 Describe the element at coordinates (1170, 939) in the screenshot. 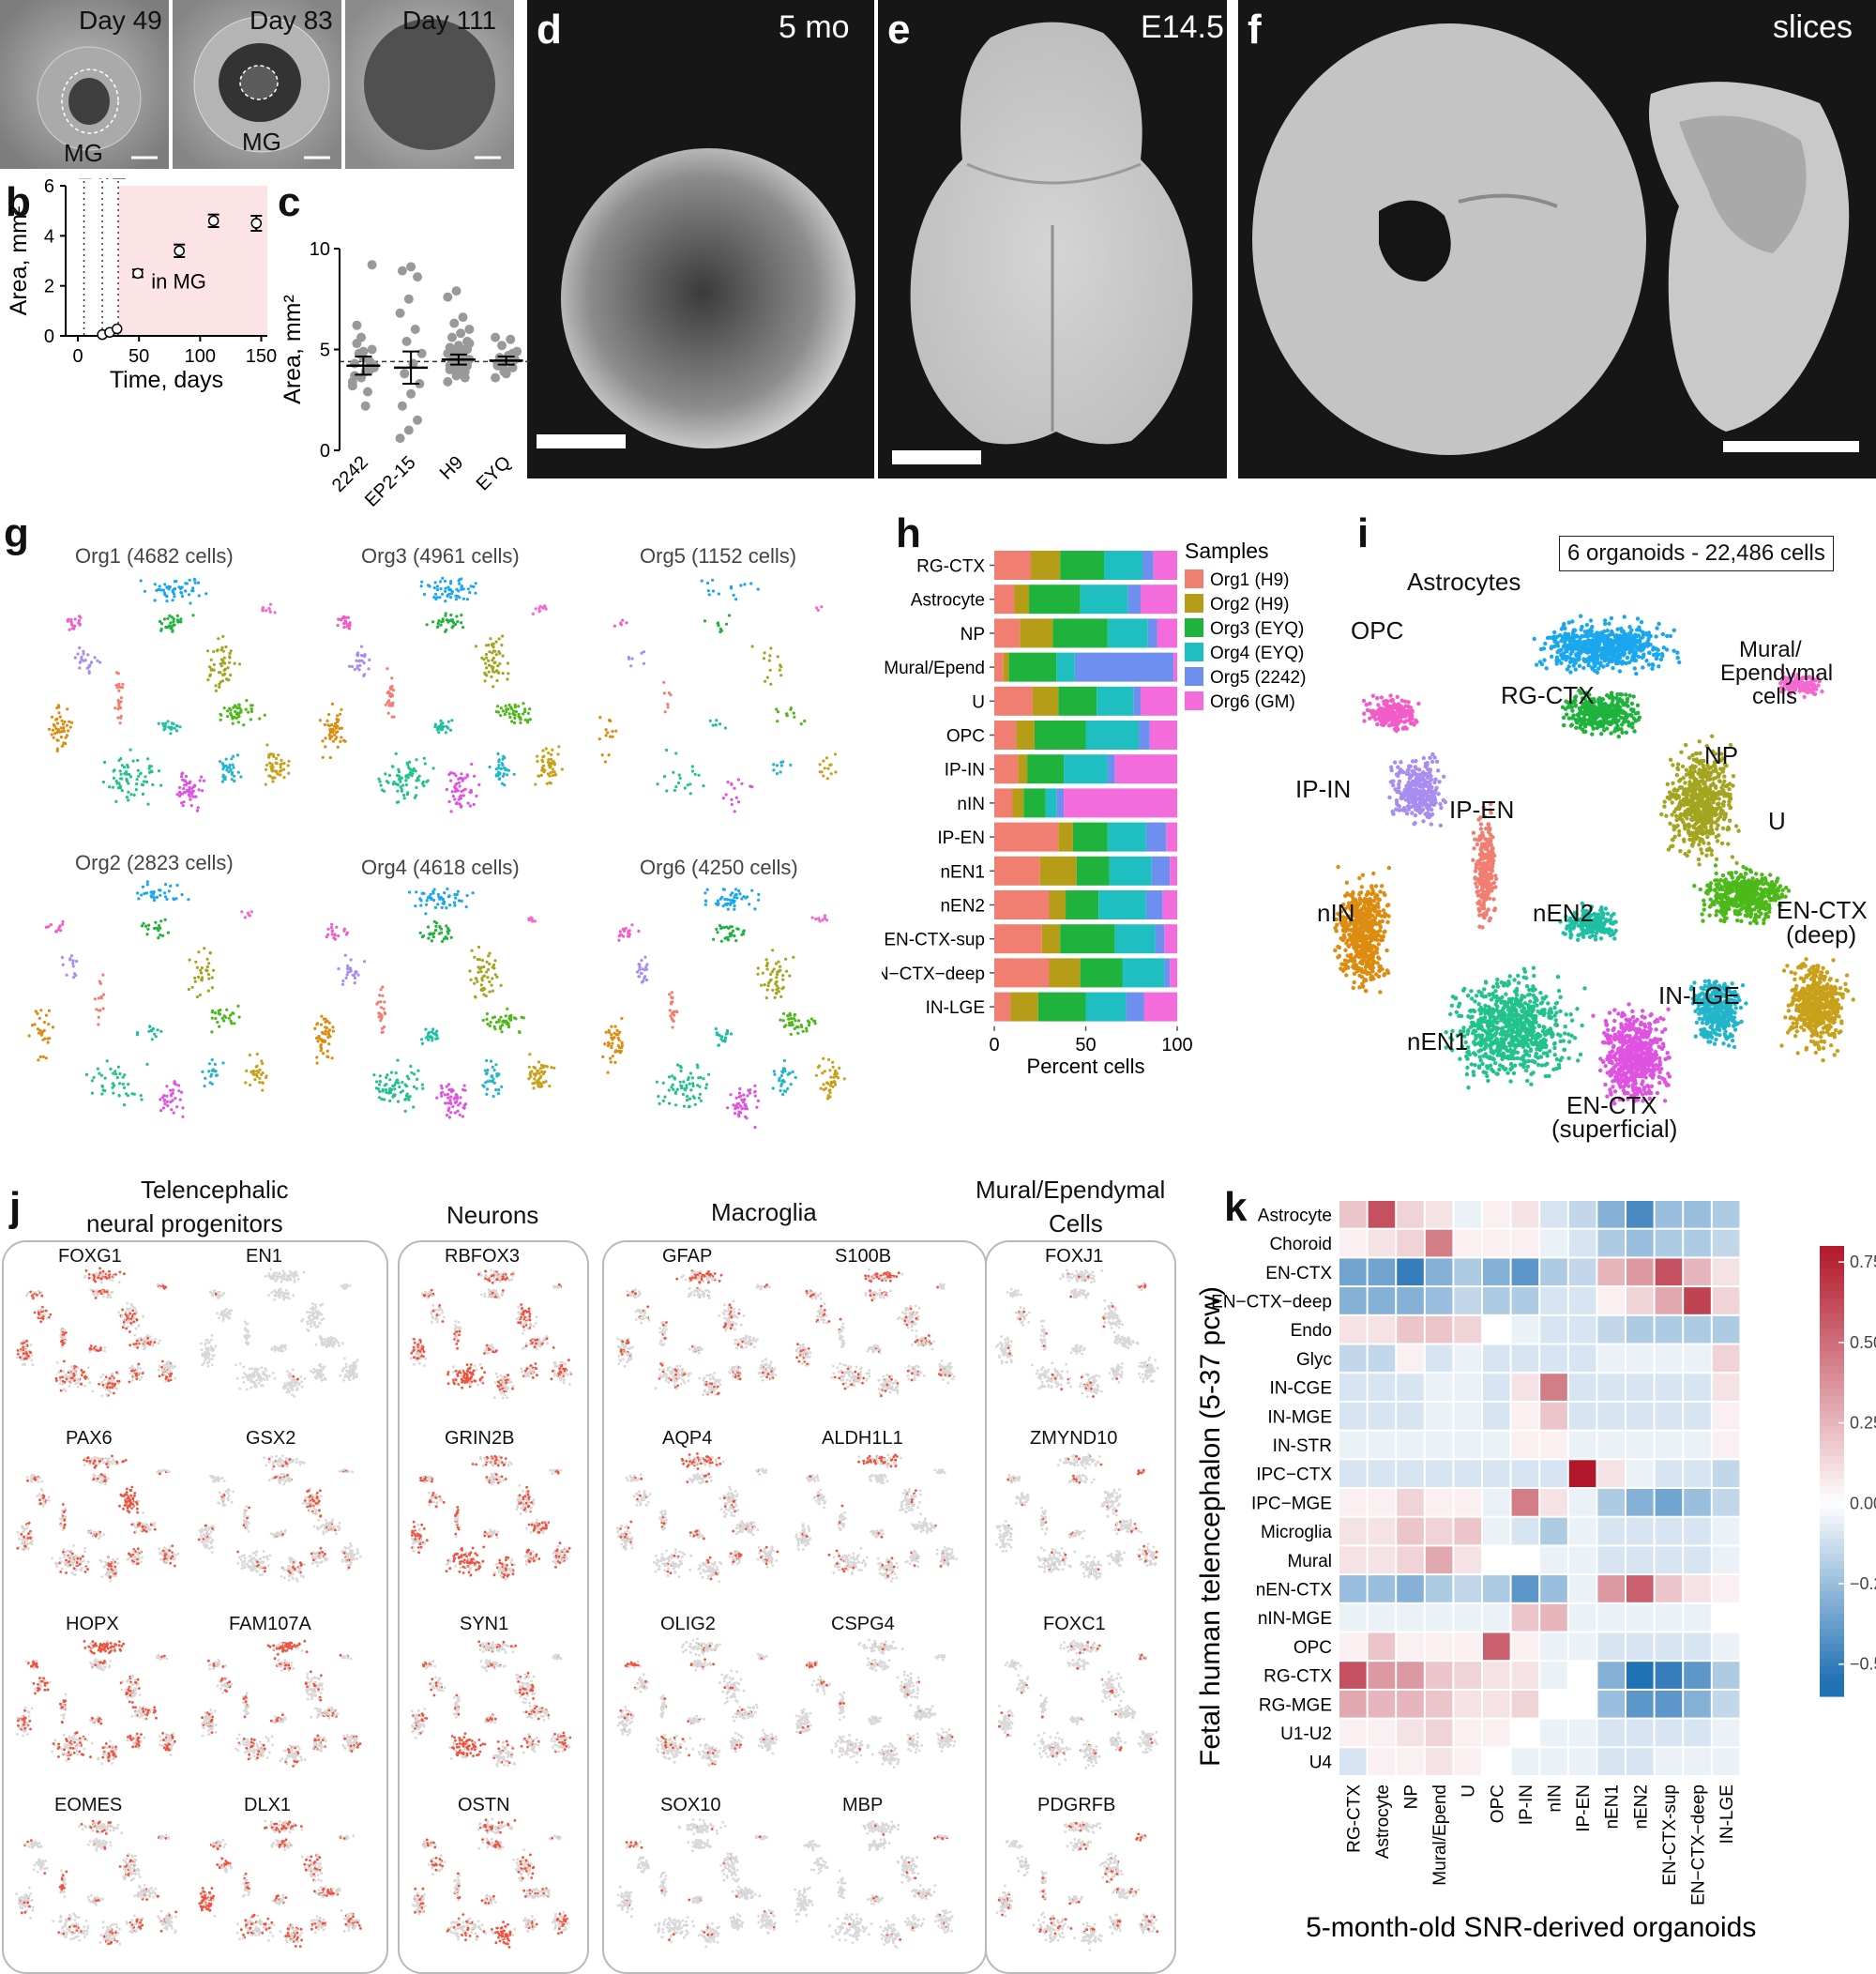

I see `bar-EN-CTX-sup-Org6 (GM)` at that location.